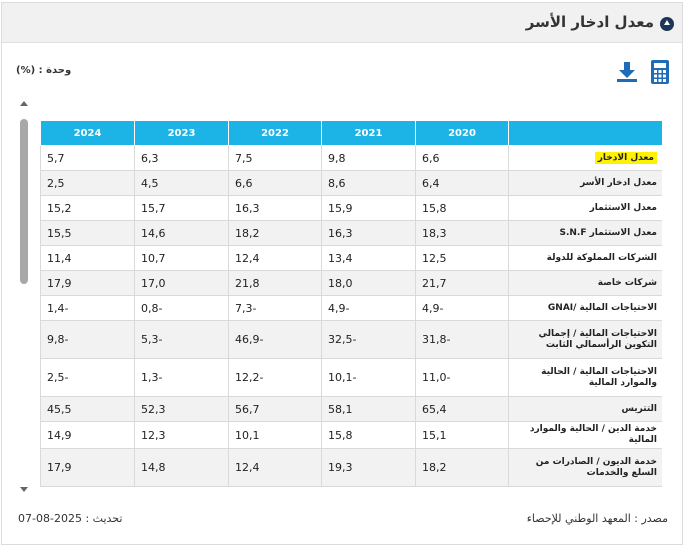 The height and width of the screenshot is (547, 684). What do you see at coordinates (87, 435) in the screenshot?
I see `table-cell: 14,9` at bounding box center [87, 435].